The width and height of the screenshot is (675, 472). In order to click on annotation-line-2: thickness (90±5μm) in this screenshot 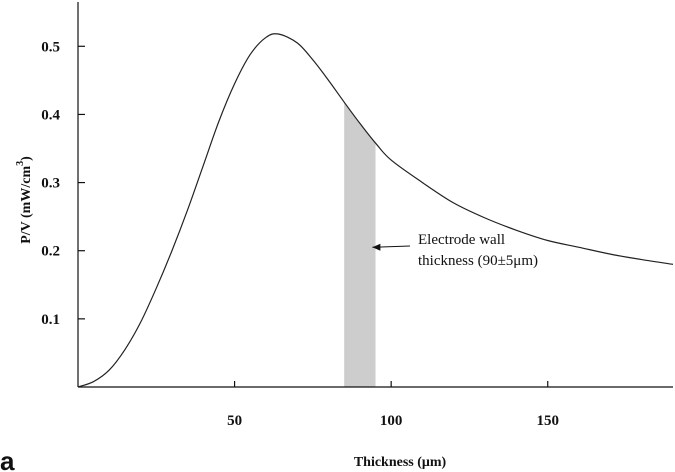, I will do `click(478, 261)`.